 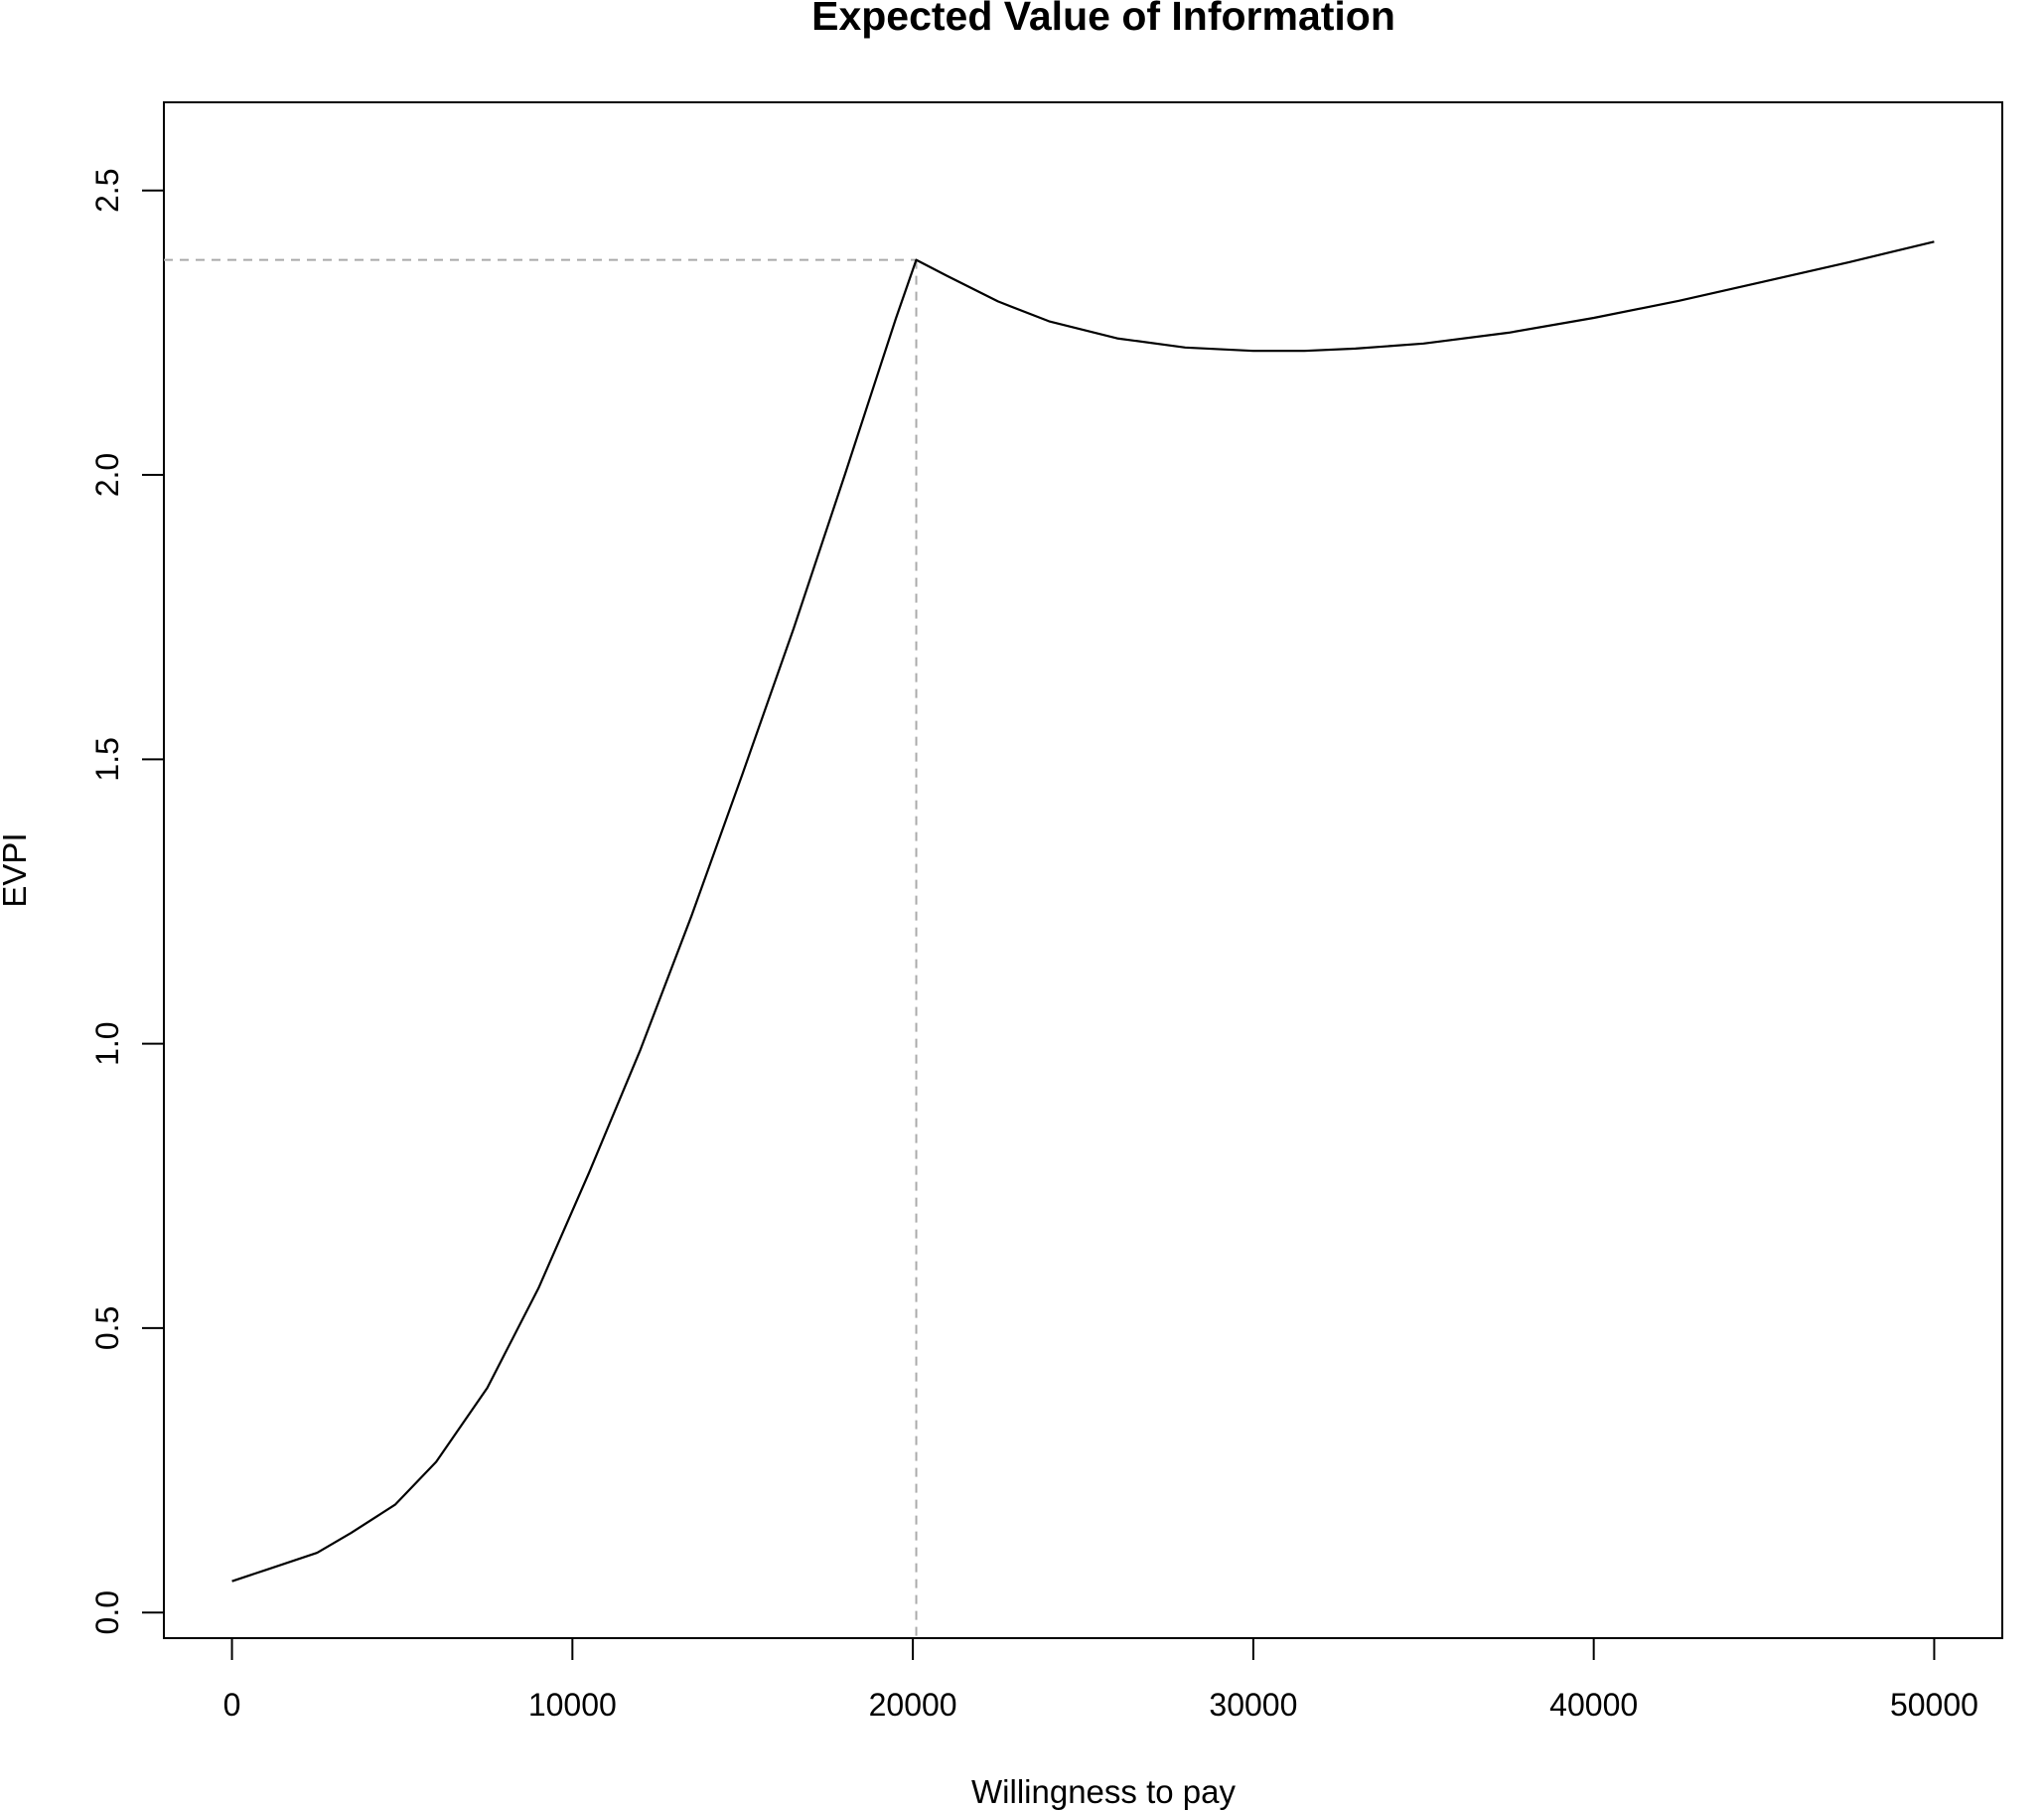 What do you see at coordinates (1103, 19) in the screenshot?
I see `chart-title: Expected Value of Information` at bounding box center [1103, 19].